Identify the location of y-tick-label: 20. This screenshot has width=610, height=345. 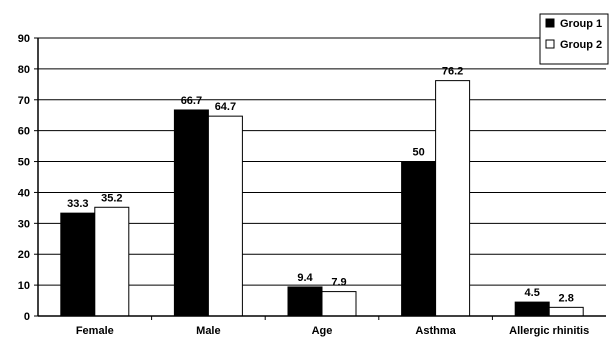
(24, 255).